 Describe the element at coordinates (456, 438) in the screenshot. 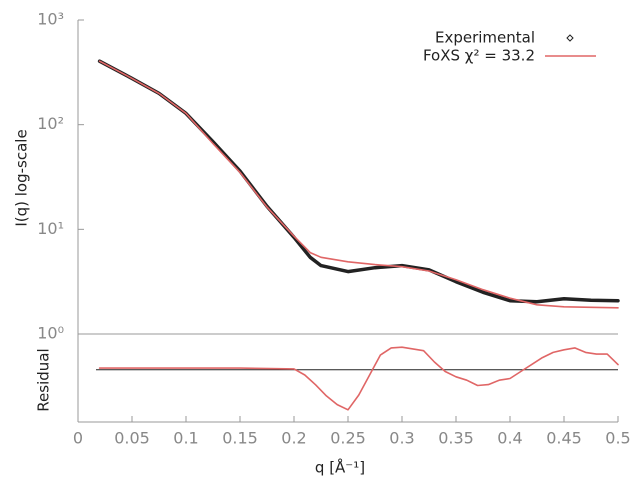

I see `x-tick-label: 0.35` at that location.